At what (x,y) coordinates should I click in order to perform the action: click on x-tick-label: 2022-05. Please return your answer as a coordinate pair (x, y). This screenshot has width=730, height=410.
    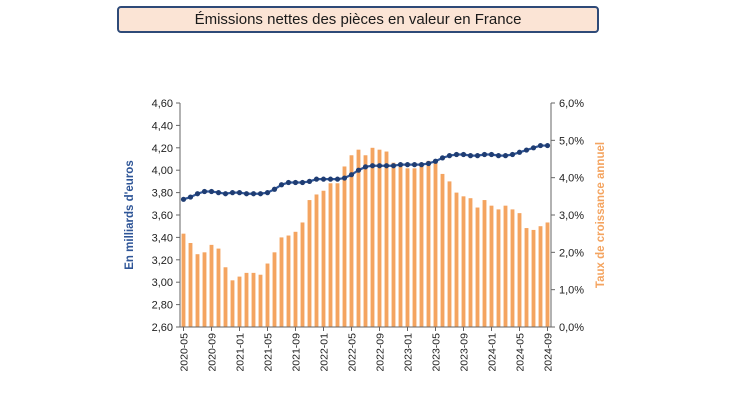
    Looking at the image, I should click on (353, 352).